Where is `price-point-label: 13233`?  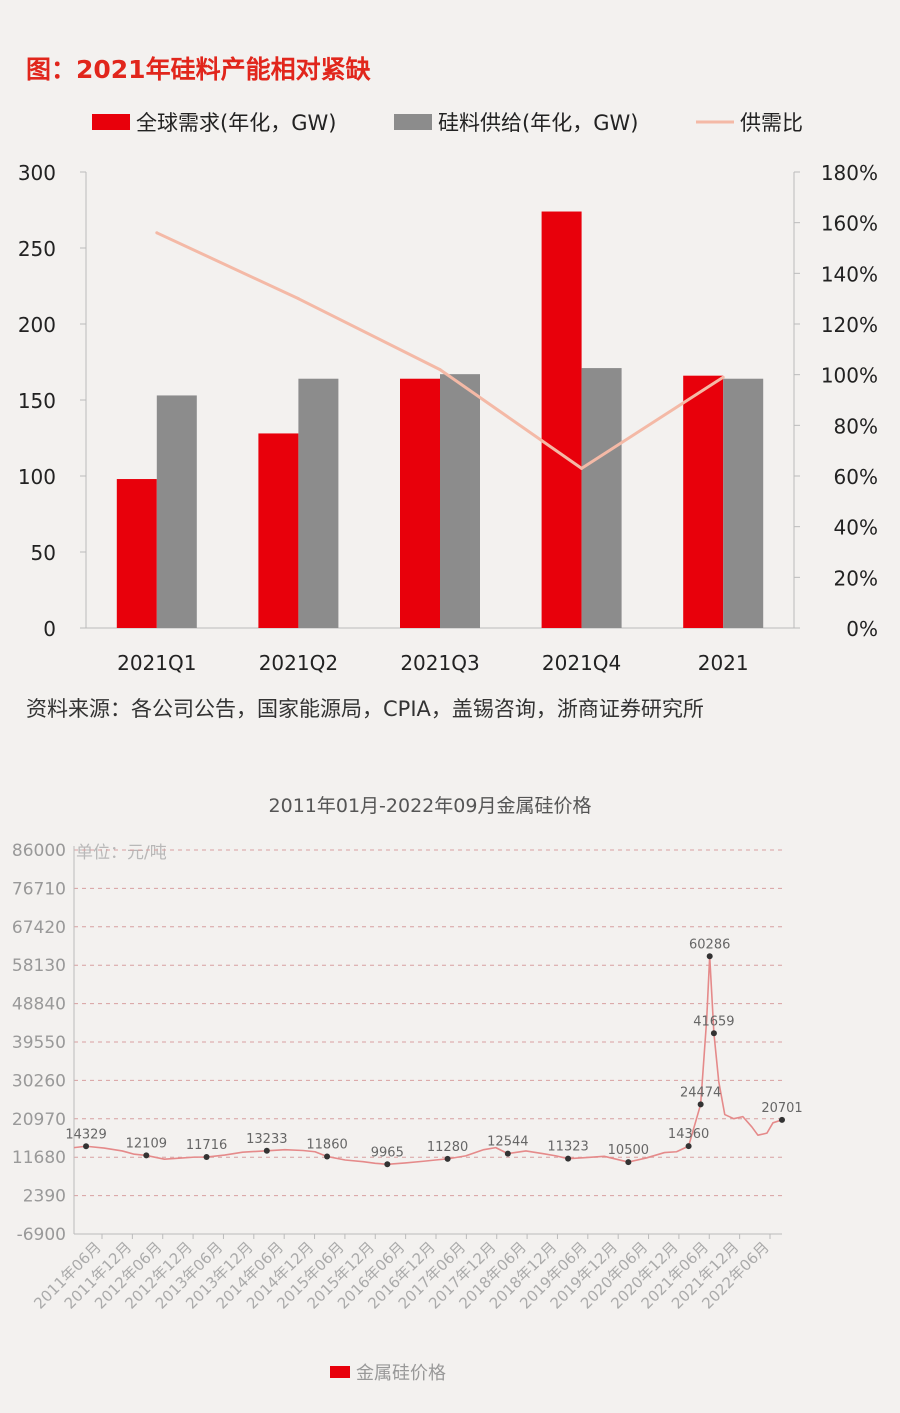
price-point-label: 13233 is located at coordinates (266, 1139).